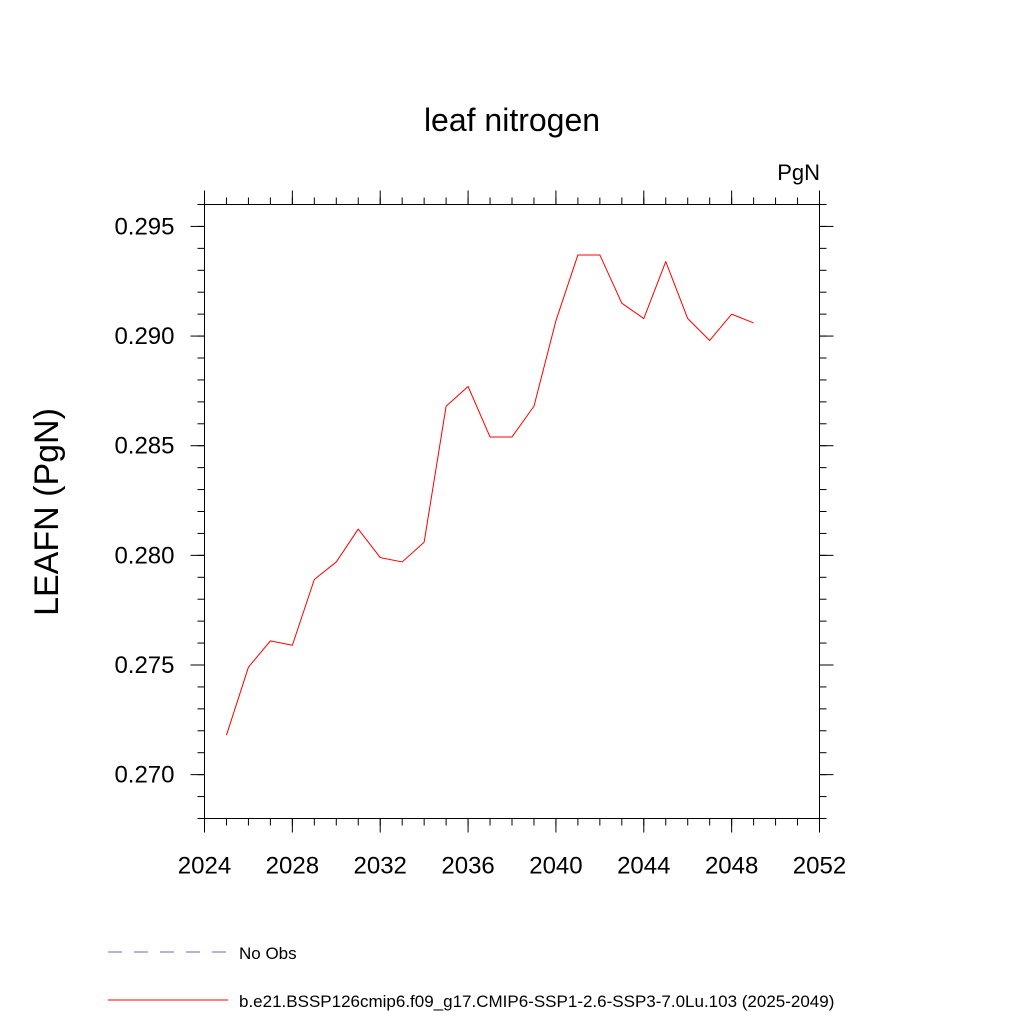 The image size is (1024, 1029). What do you see at coordinates (467, 866) in the screenshot?
I see `x-tick-label: 2036` at bounding box center [467, 866].